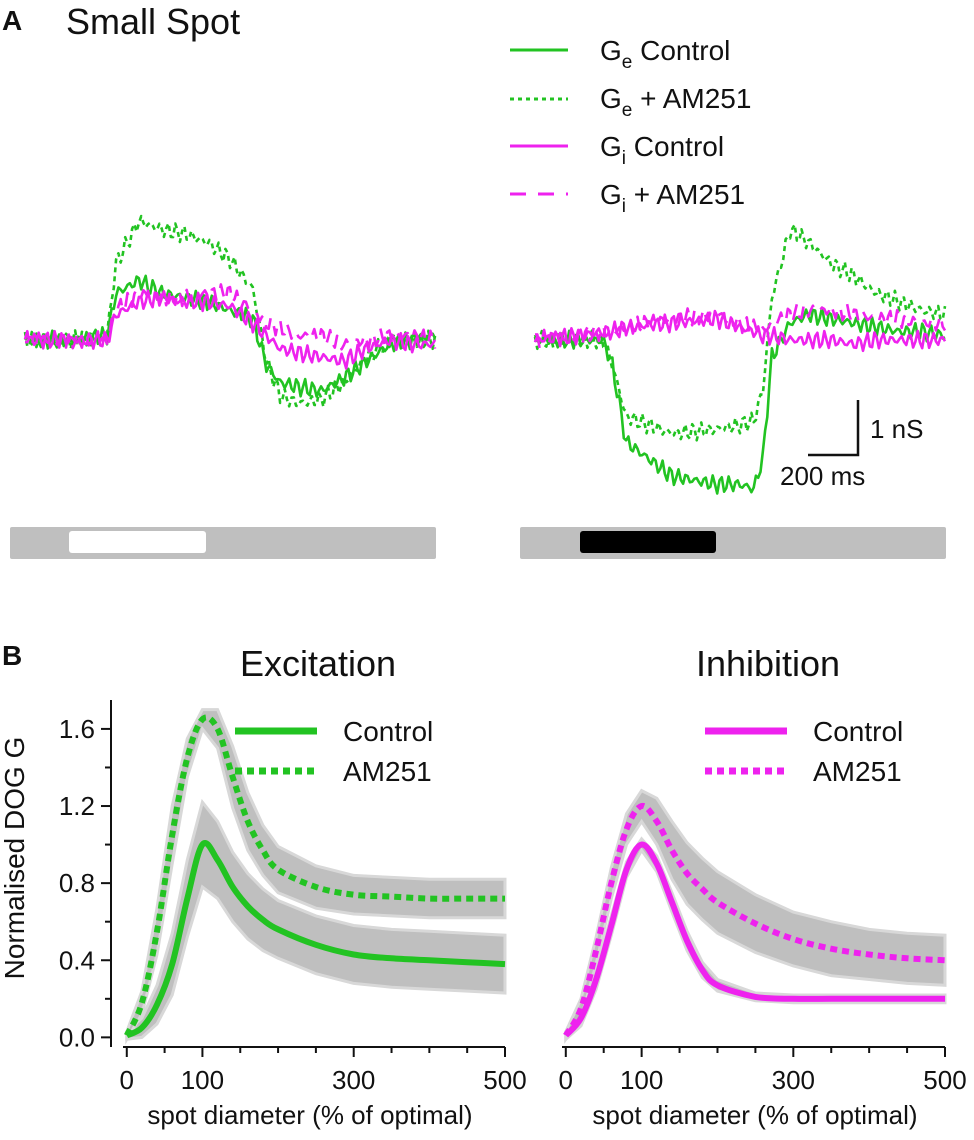 The height and width of the screenshot is (1140, 974). I want to click on y-tick-label: 0.8, so click(77, 883).